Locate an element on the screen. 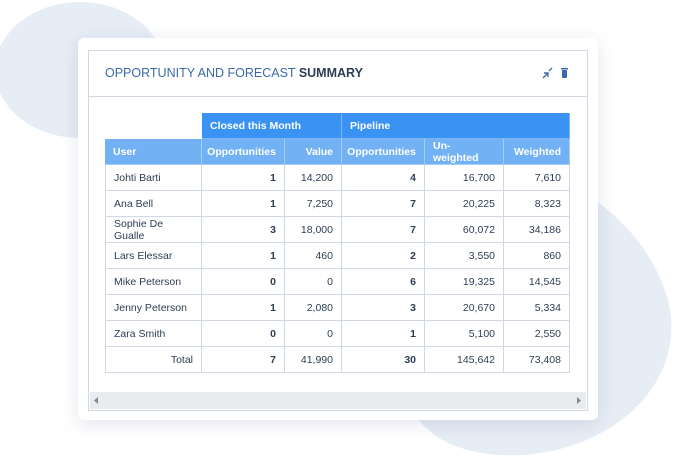 Image resolution: width=675 pixels, height=460 pixels. table-cell: 4 is located at coordinates (383, 178).